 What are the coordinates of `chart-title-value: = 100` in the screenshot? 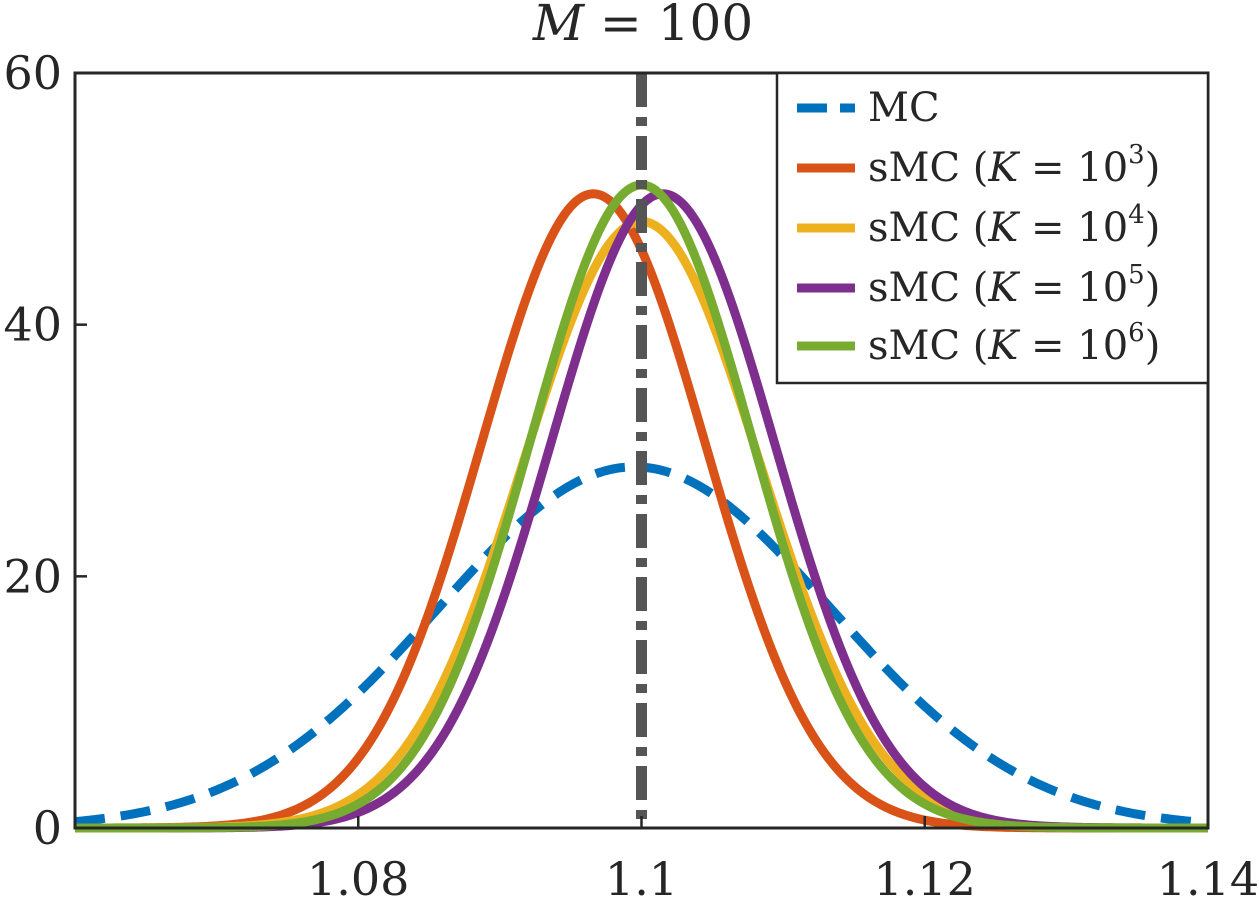 It's located at (668, 26).